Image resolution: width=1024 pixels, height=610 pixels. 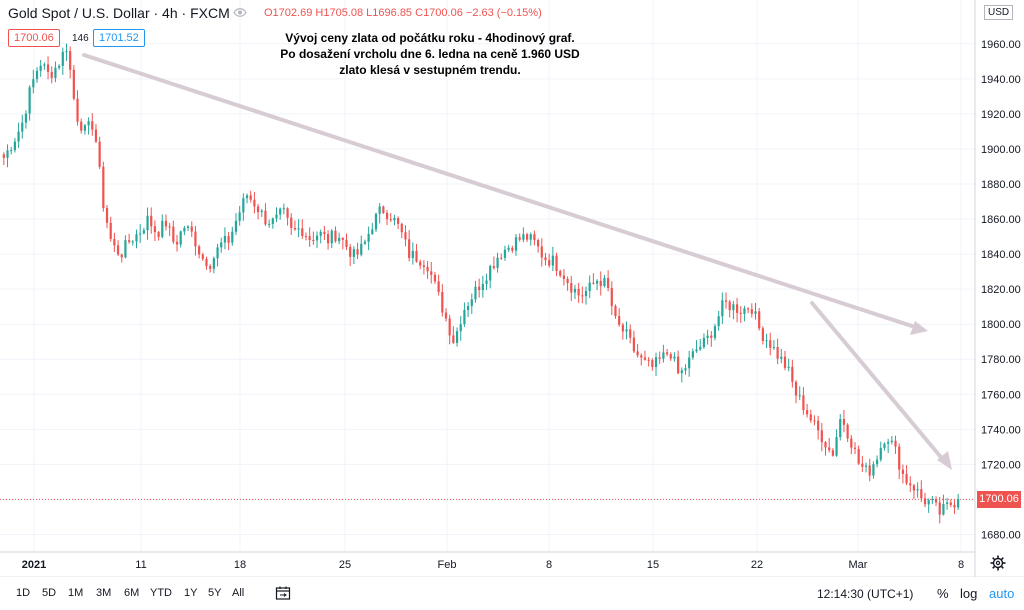 I want to click on short-trend-arrowhead, so click(x=944, y=460).